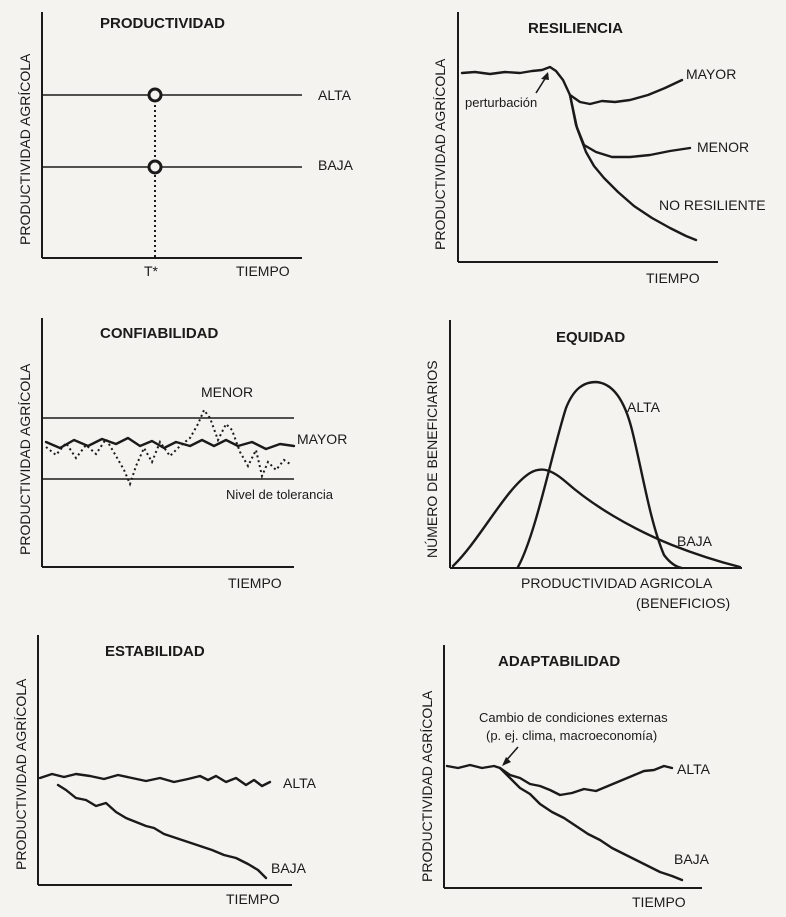  What do you see at coordinates (586, 780) in the screenshot?
I see `high-adaptability-curve` at bounding box center [586, 780].